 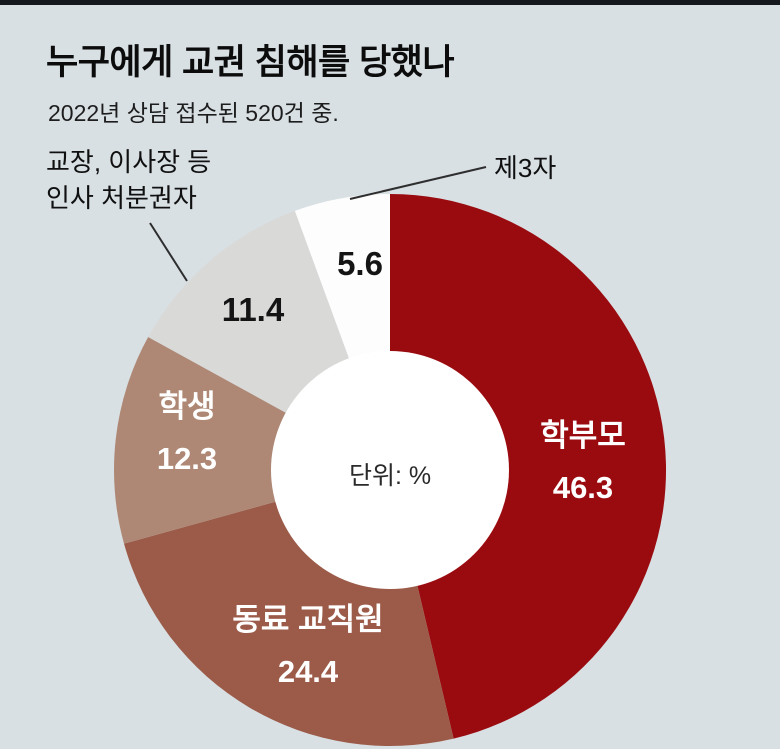 I want to click on leader-line-principal, so click(x=168, y=252).